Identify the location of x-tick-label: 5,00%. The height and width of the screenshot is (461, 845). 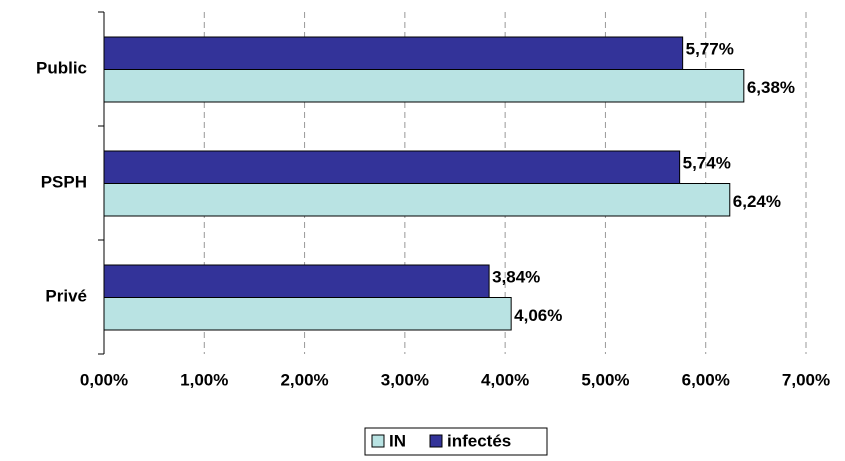
(605, 379).